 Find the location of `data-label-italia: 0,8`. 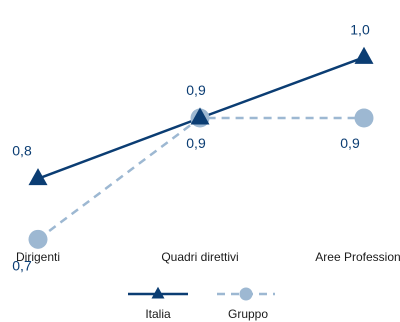

data-label-italia: 0,8 is located at coordinates (22, 151).